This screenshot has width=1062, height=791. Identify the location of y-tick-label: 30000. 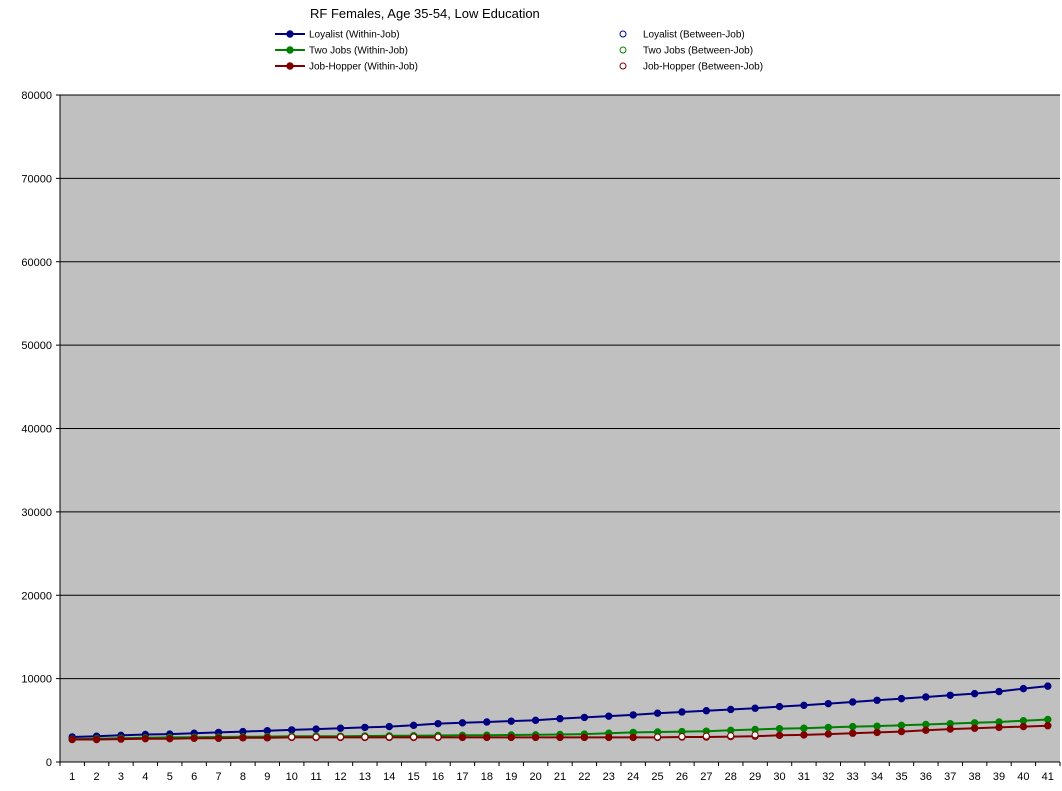
(36, 513).